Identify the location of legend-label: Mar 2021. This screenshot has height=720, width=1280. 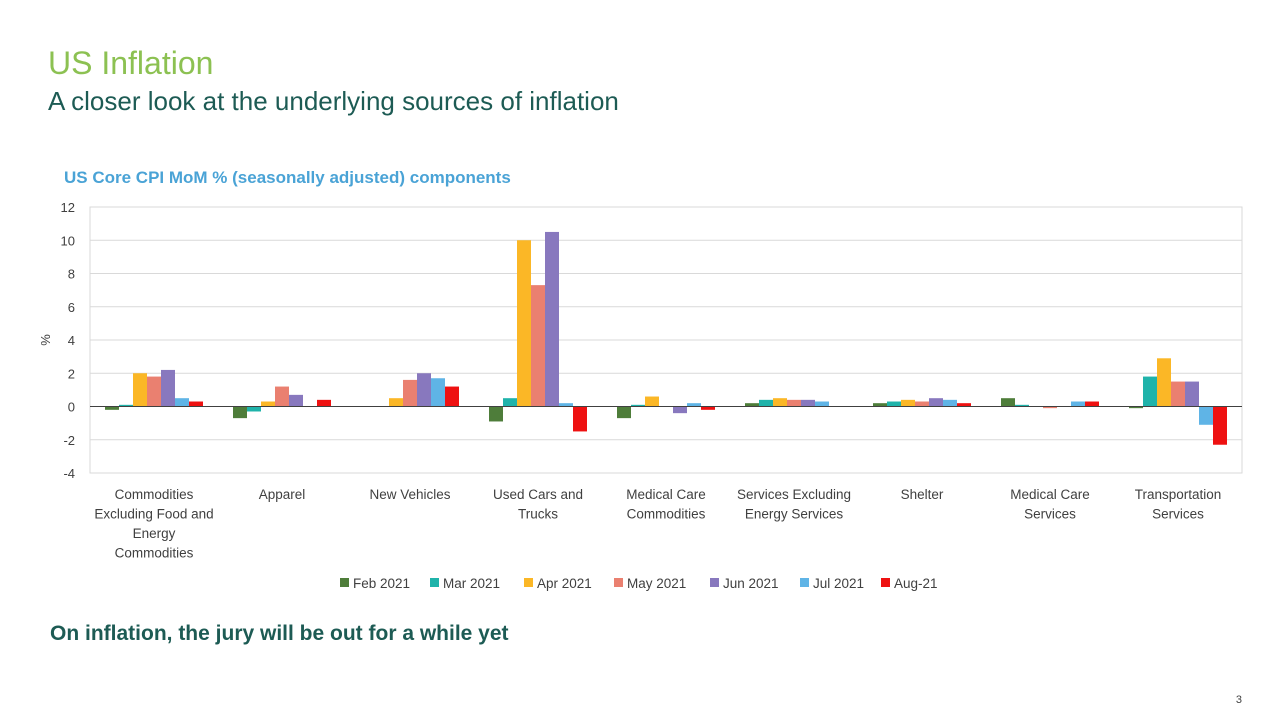
(471, 583).